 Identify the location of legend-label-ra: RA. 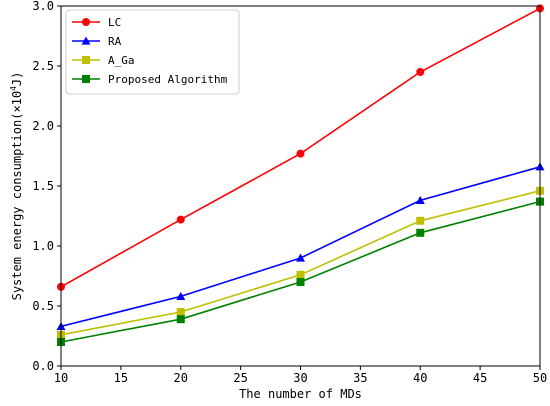
(115, 41).